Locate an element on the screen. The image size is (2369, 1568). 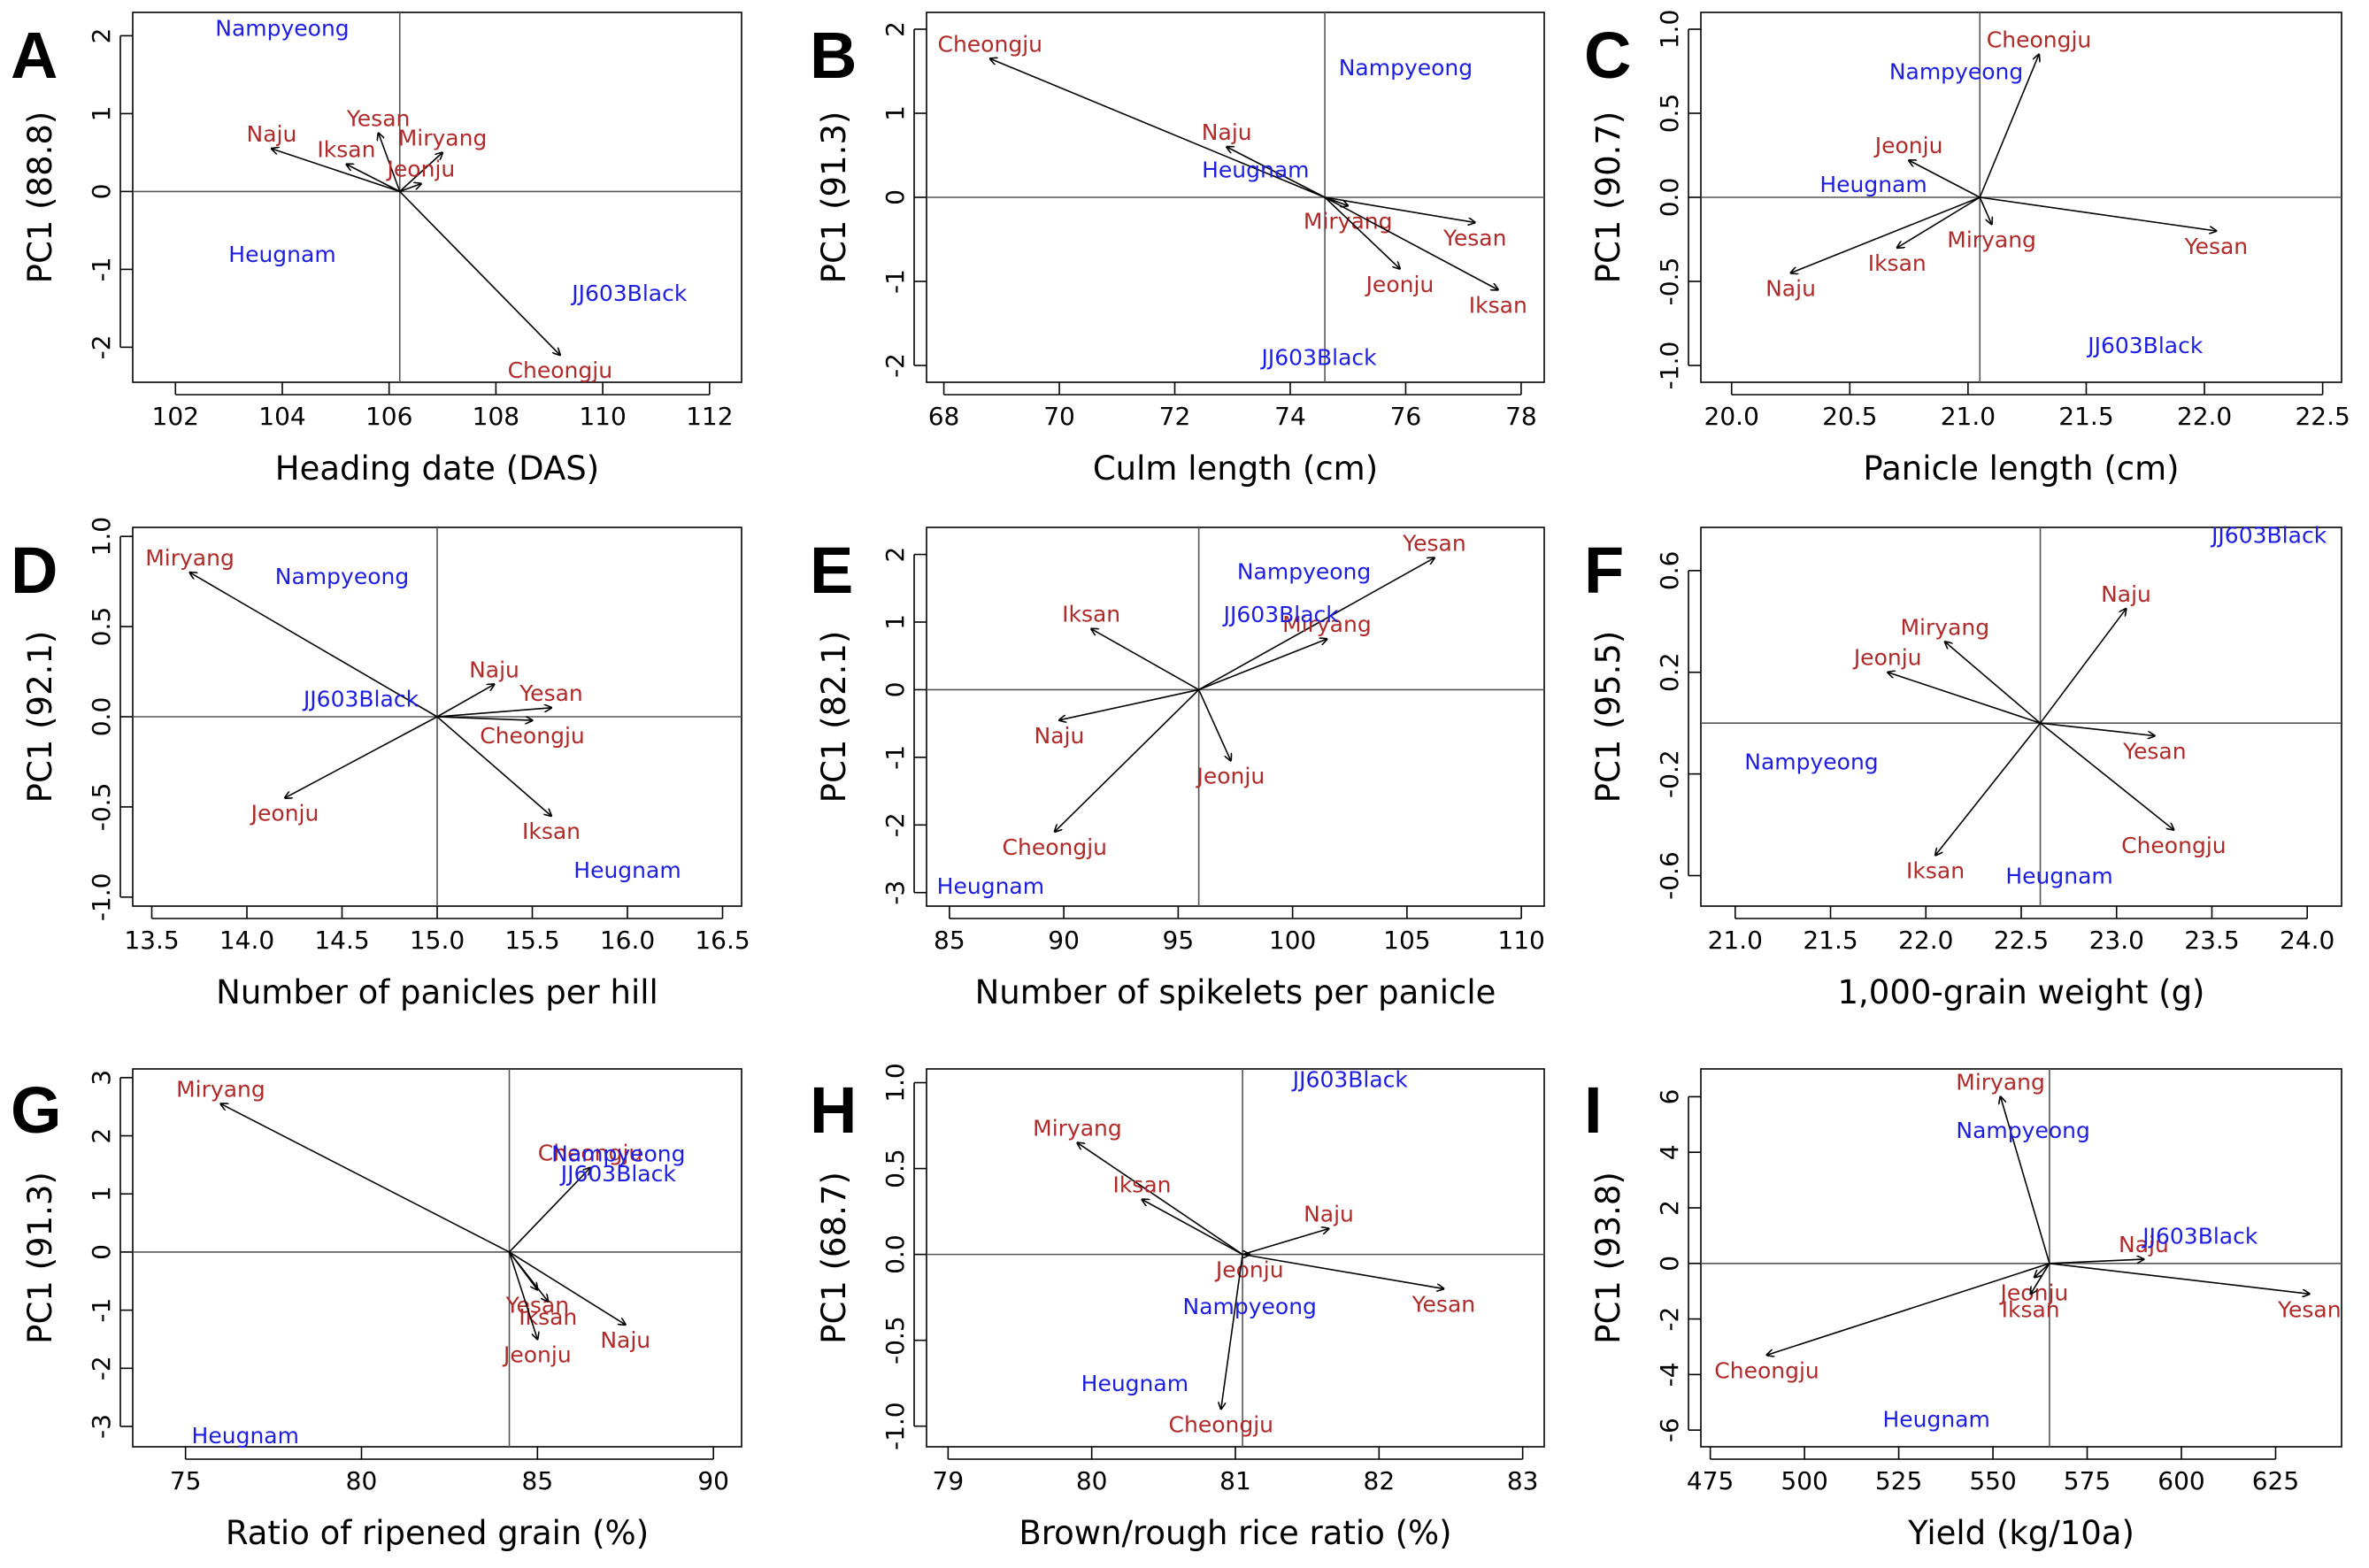
environment-label-naju-g: Naju is located at coordinates (625, 1340).